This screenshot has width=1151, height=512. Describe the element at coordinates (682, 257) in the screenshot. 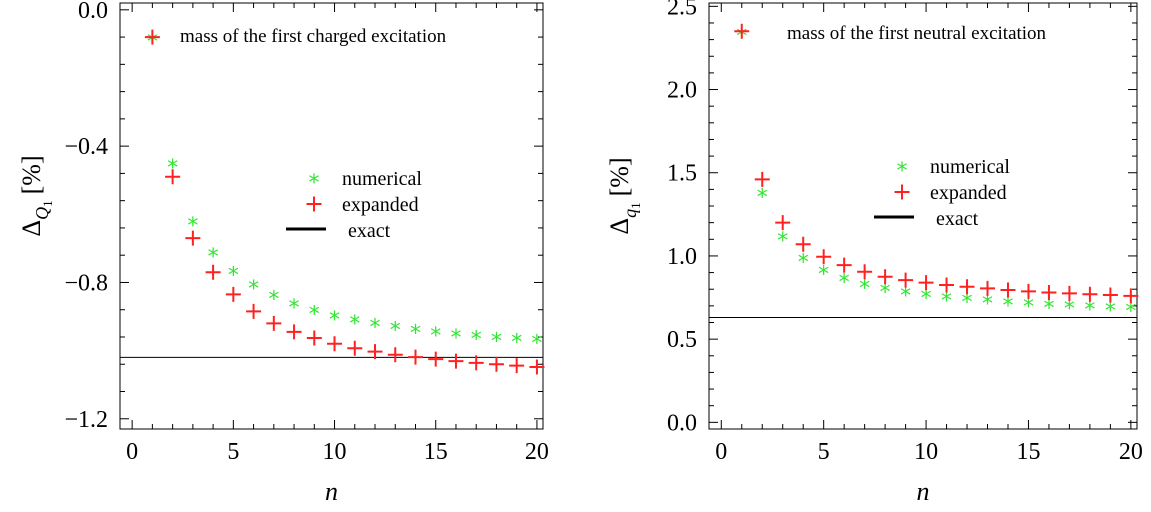

I see `y-tick-label: 1.0` at that location.